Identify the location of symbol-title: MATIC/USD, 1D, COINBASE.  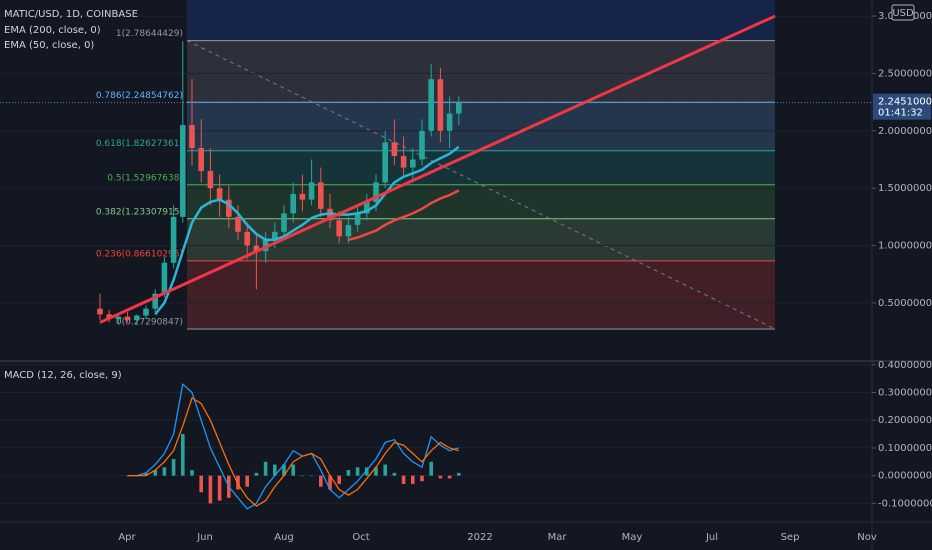
(71, 14).